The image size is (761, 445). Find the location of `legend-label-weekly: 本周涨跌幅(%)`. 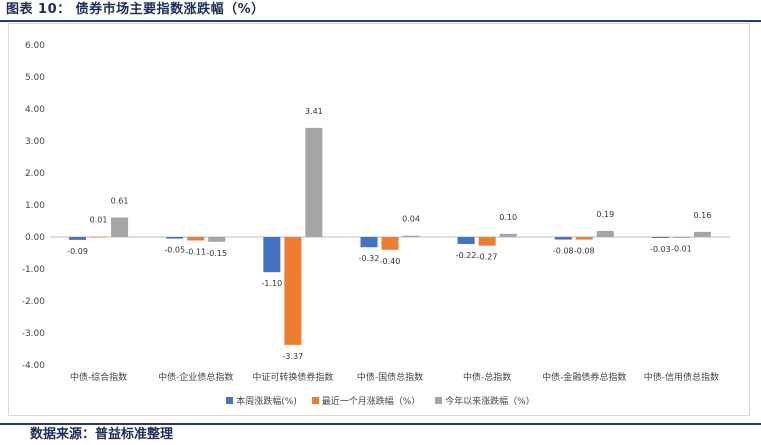

legend-label-weekly: 本周涨跌幅(%) is located at coordinates (266, 402).